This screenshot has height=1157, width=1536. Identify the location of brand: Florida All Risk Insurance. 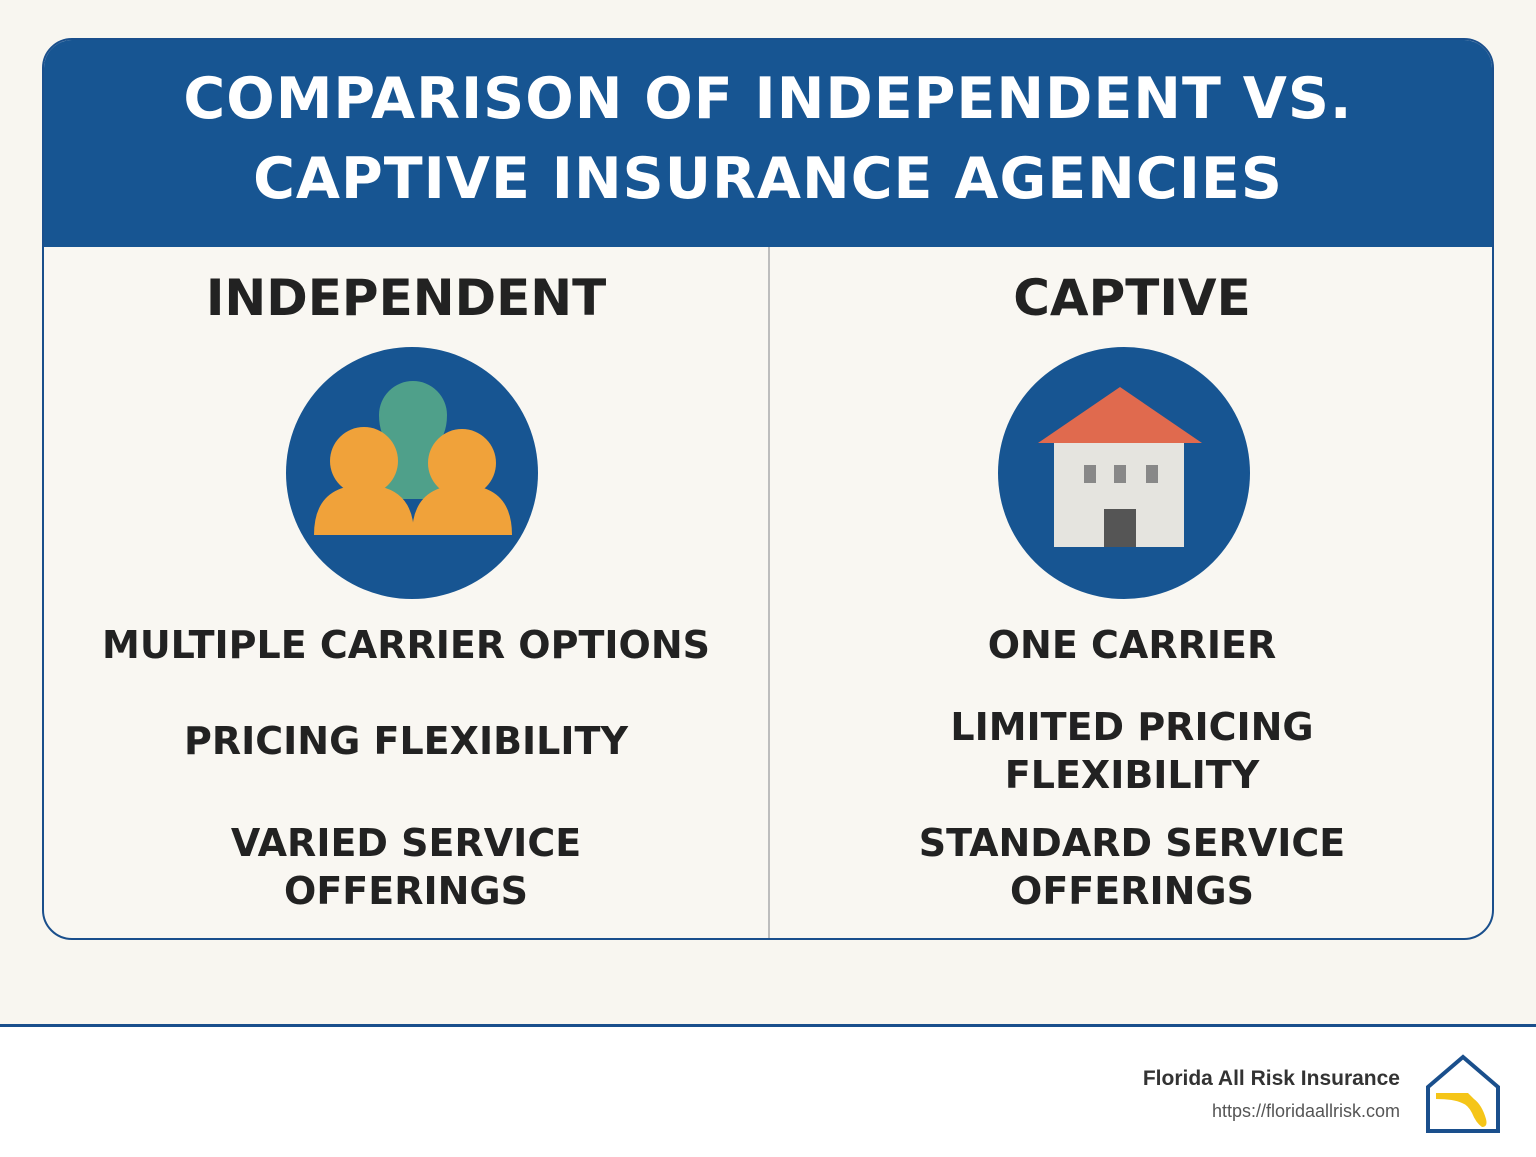
(1271, 1078).